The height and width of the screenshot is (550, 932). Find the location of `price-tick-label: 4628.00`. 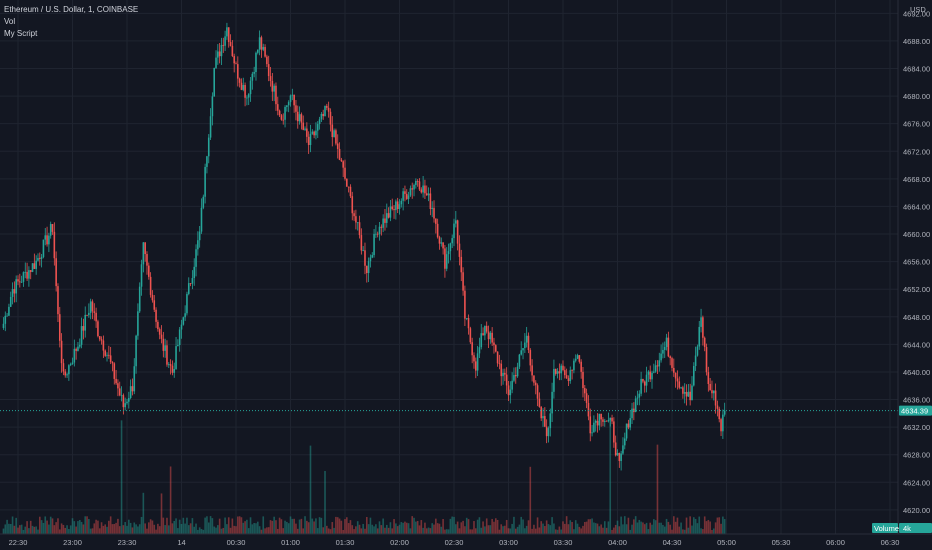

price-tick-label: 4628.00 is located at coordinates (916, 455).